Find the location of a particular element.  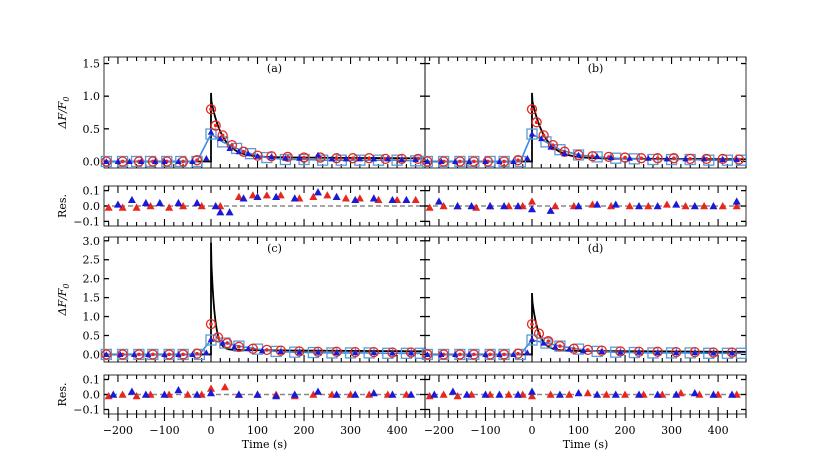

main-ytick-label: 2.0 is located at coordinates (92, 279).